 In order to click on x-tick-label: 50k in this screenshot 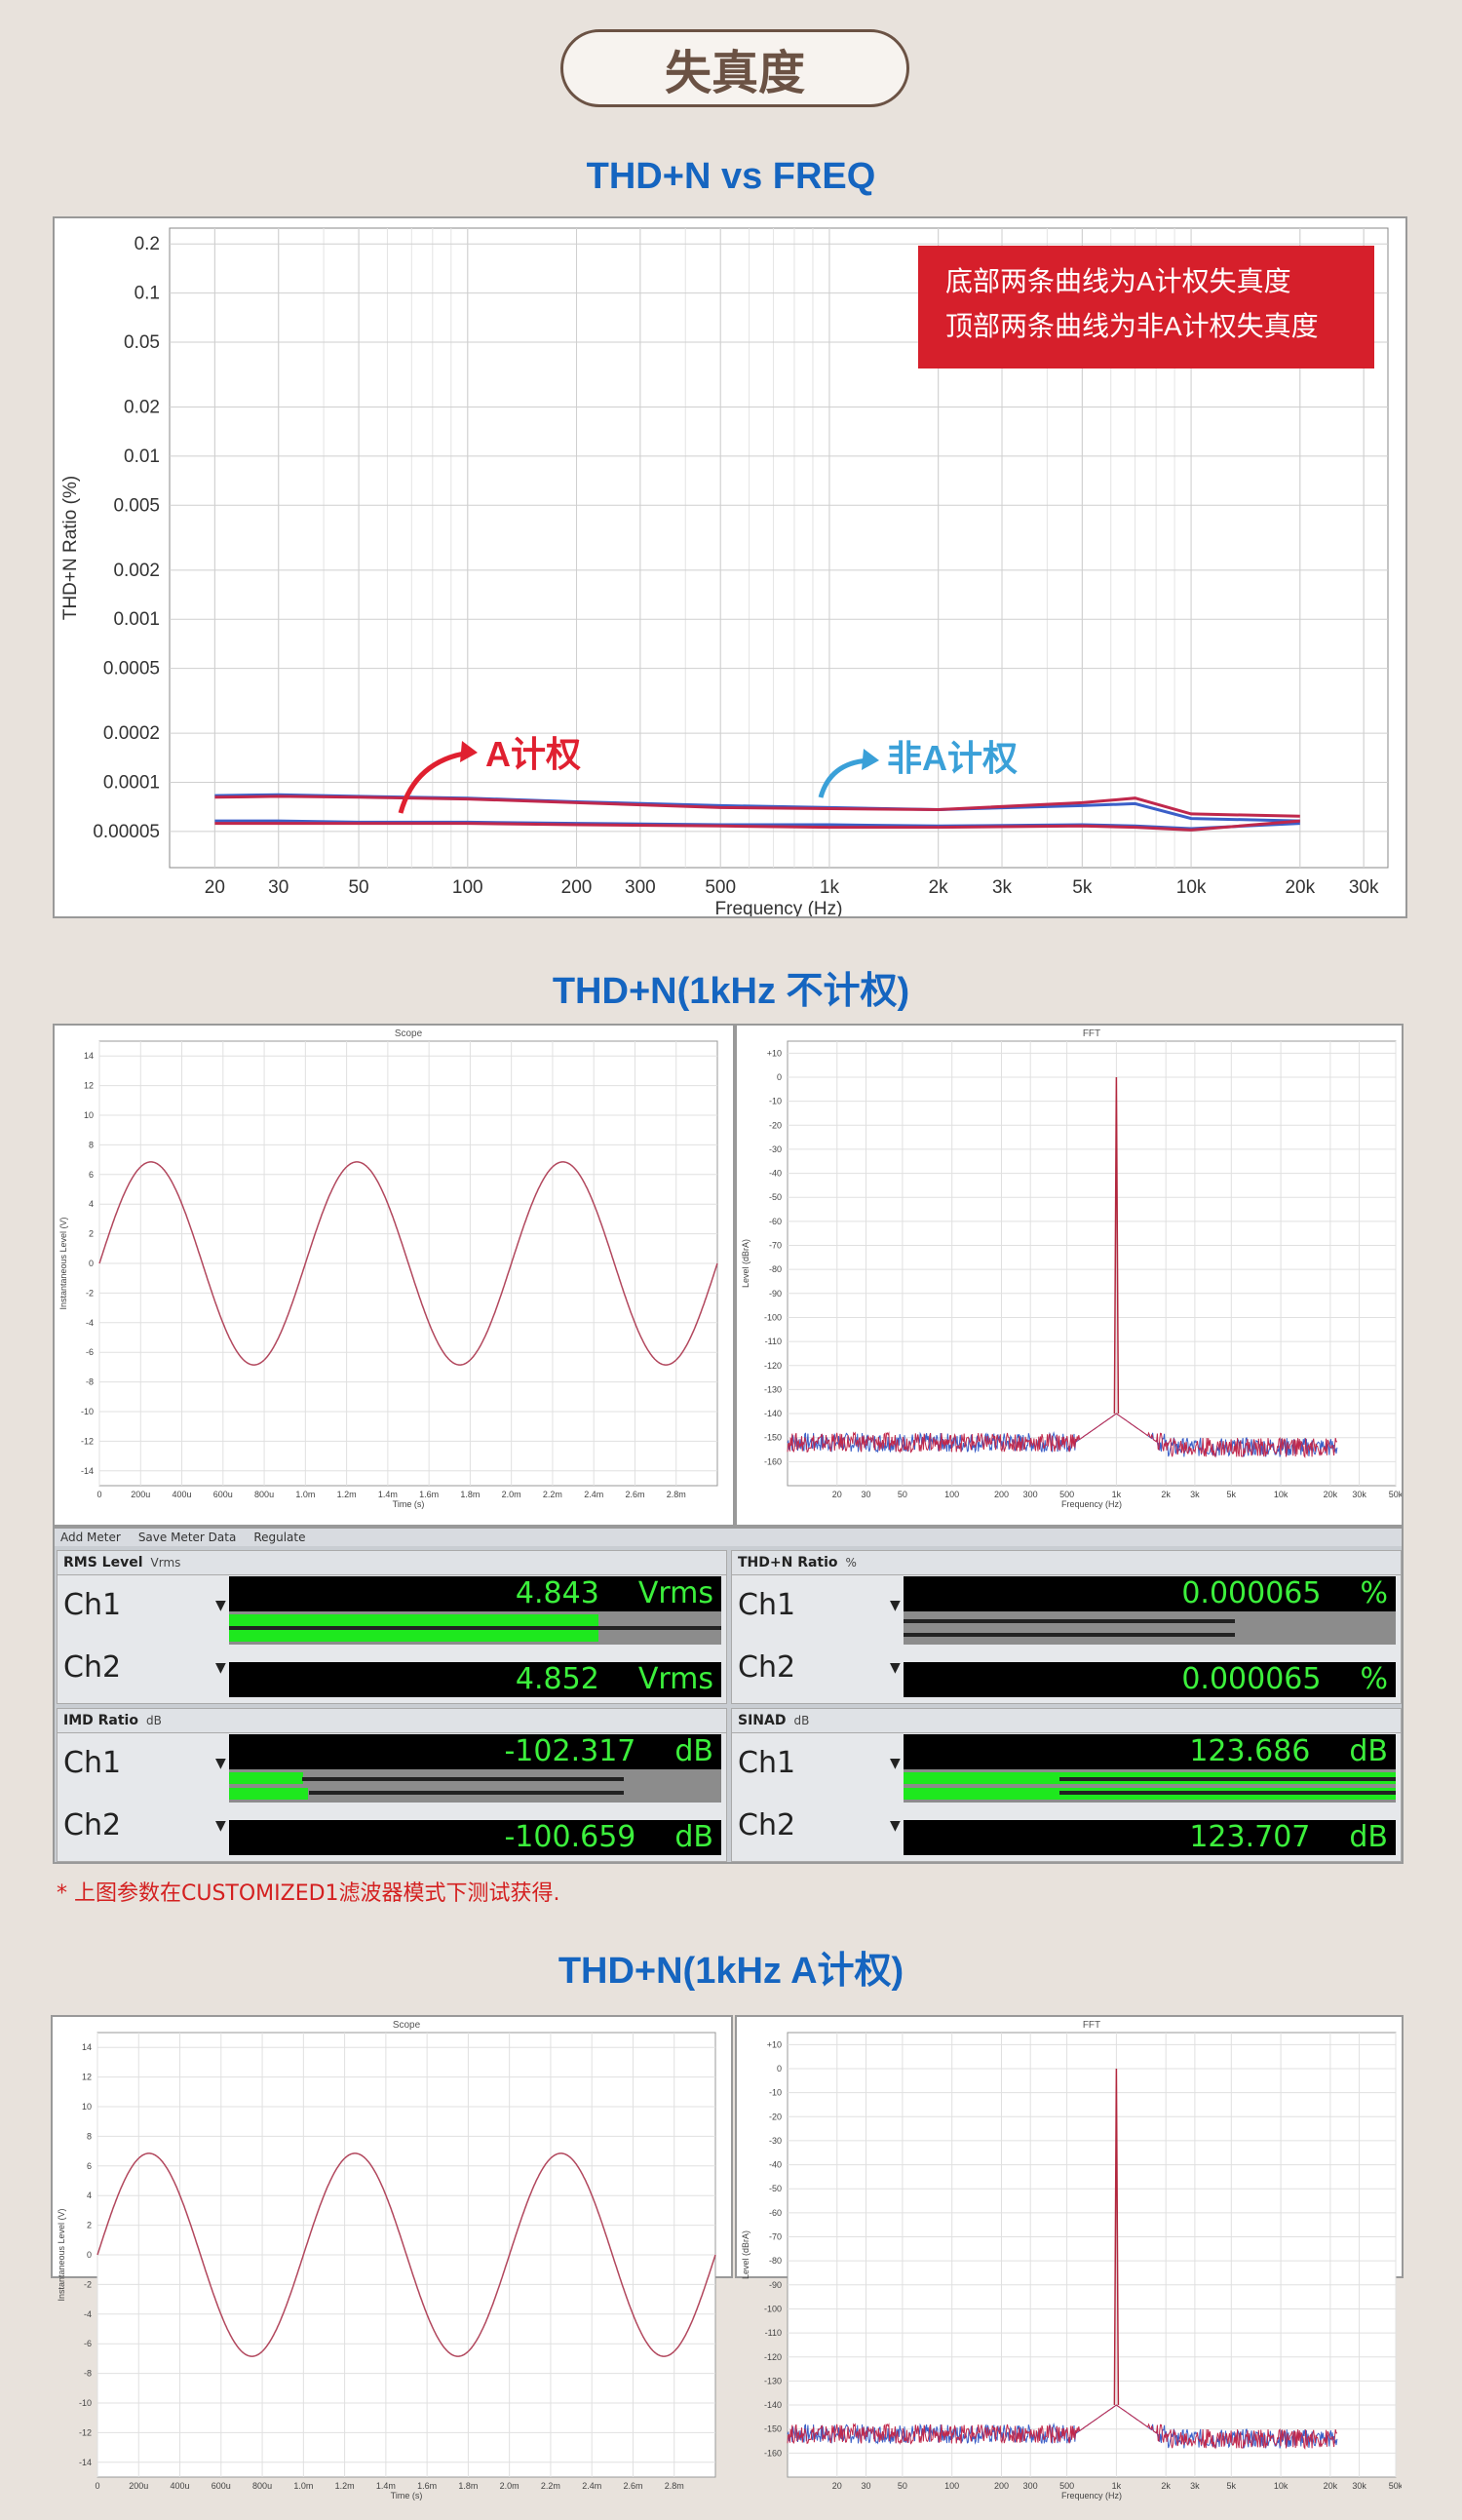, I will do `click(1395, 2486)`.